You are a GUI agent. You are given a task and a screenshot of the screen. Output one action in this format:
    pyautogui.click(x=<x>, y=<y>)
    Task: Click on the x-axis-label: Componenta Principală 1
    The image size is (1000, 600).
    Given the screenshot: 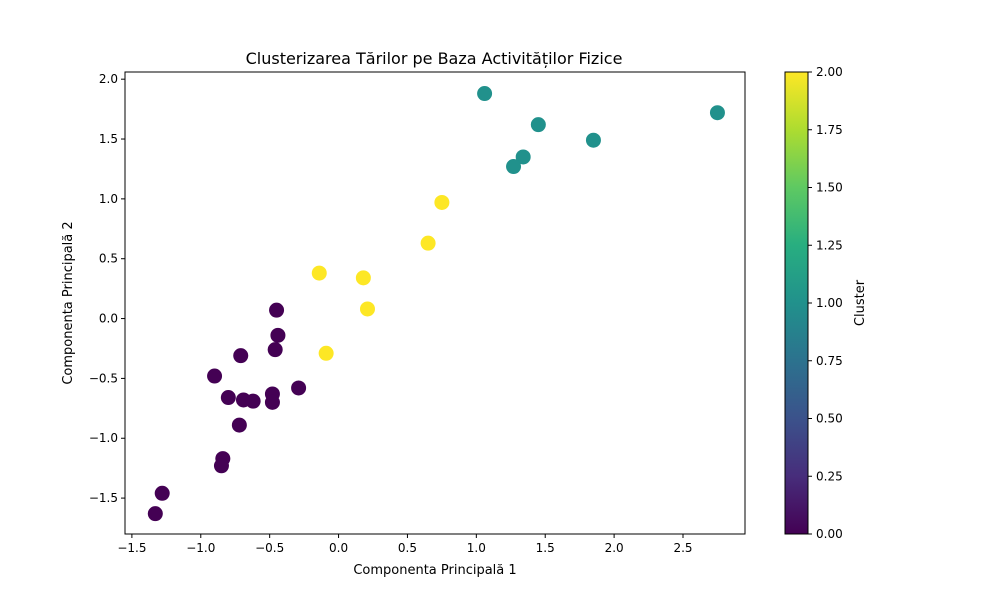 What is the action you would take?
    pyautogui.click(x=434, y=570)
    